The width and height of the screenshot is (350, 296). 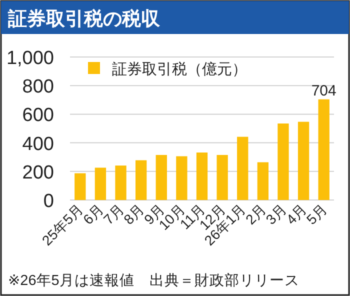 I want to click on y-tick-label: 400, so click(x=38, y=144).